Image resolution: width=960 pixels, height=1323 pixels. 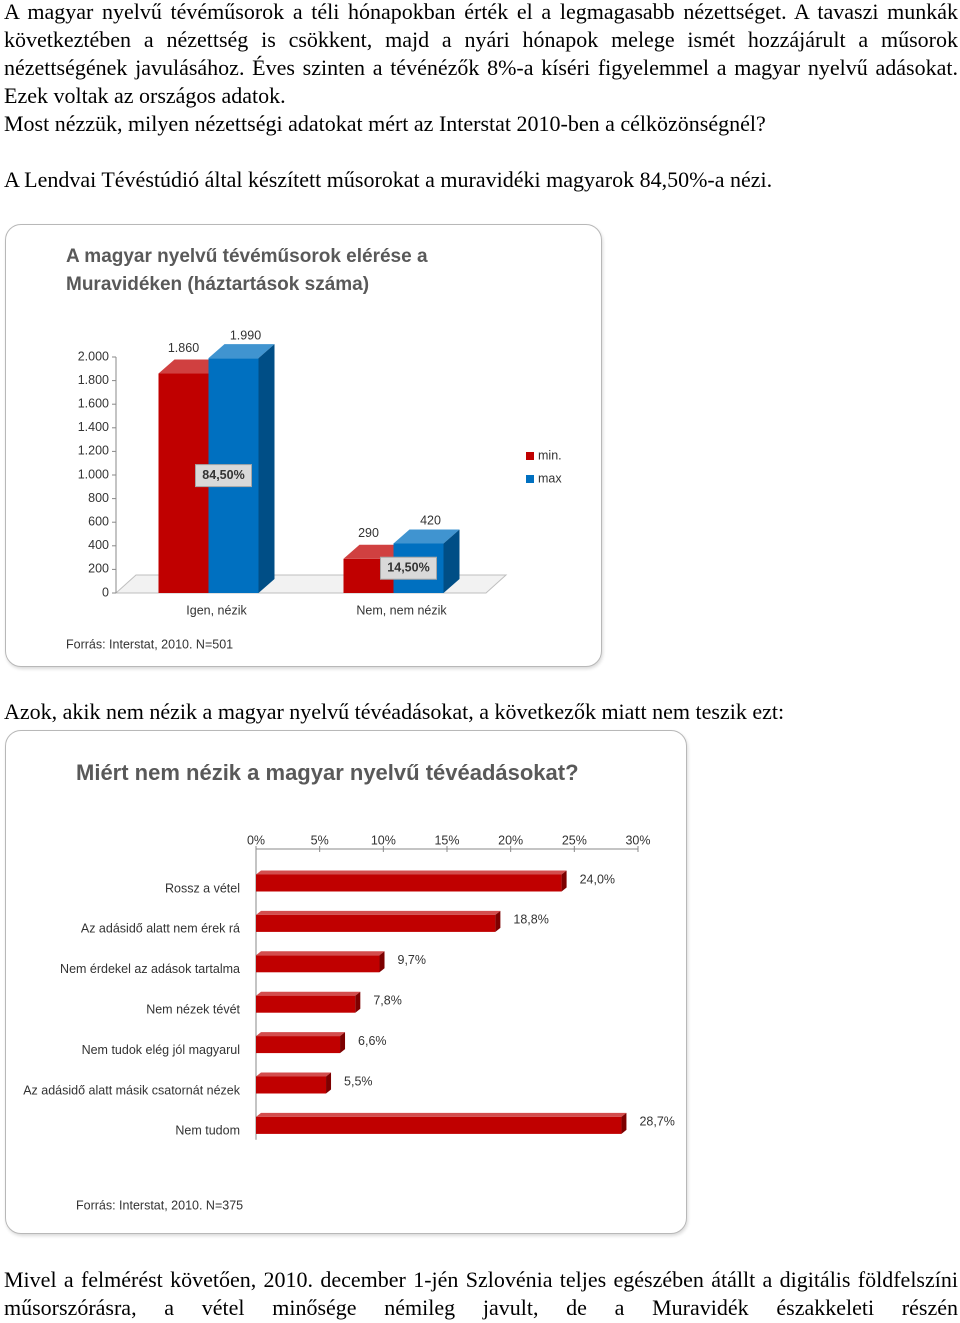 What do you see at coordinates (216, 610) in the screenshot?
I see `x-tick-label: Igen, nézik` at bounding box center [216, 610].